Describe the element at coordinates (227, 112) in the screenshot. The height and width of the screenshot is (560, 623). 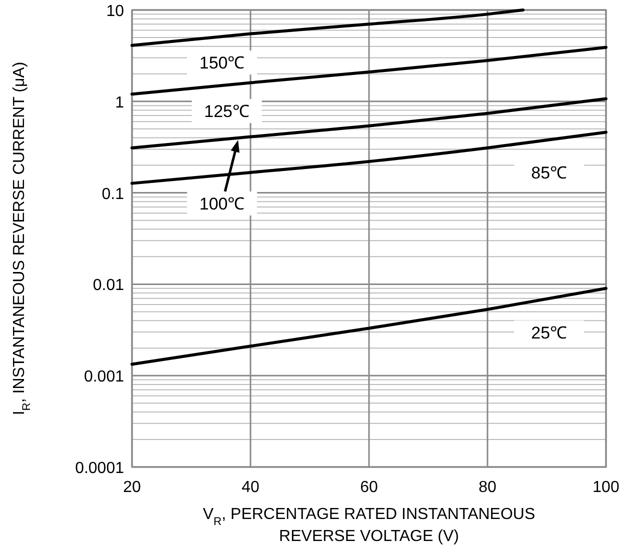
I see `series-label: 125℃` at that location.